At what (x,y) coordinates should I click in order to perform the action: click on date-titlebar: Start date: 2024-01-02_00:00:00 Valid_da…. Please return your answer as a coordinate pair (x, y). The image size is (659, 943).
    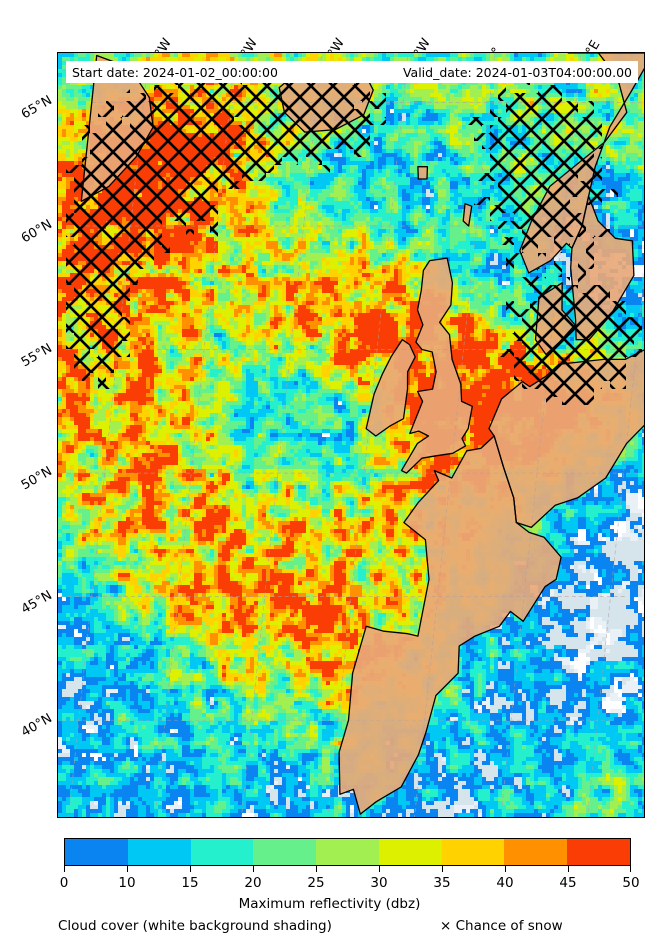
    Looking at the image, I should click on (352, 72).